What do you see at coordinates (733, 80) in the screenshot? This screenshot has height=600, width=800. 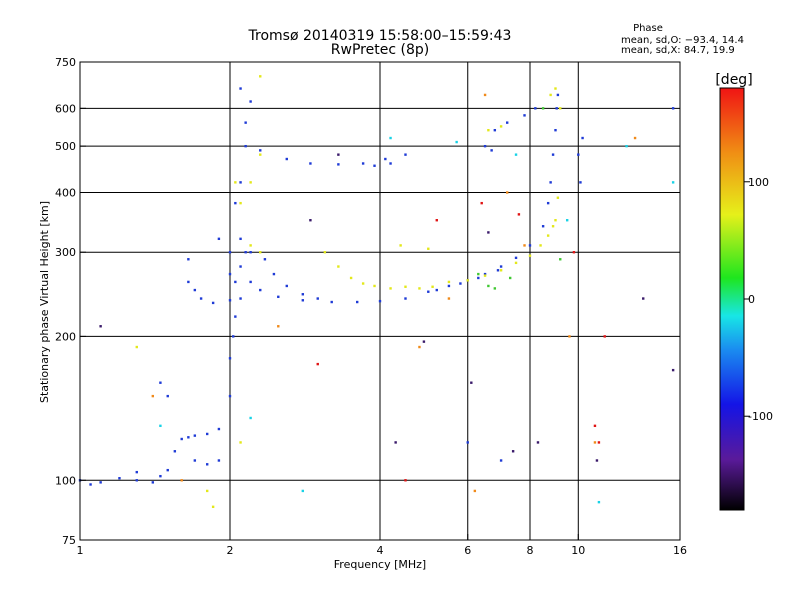 I see `colorbar-label: [deg]` at bounding box center [733, 80].